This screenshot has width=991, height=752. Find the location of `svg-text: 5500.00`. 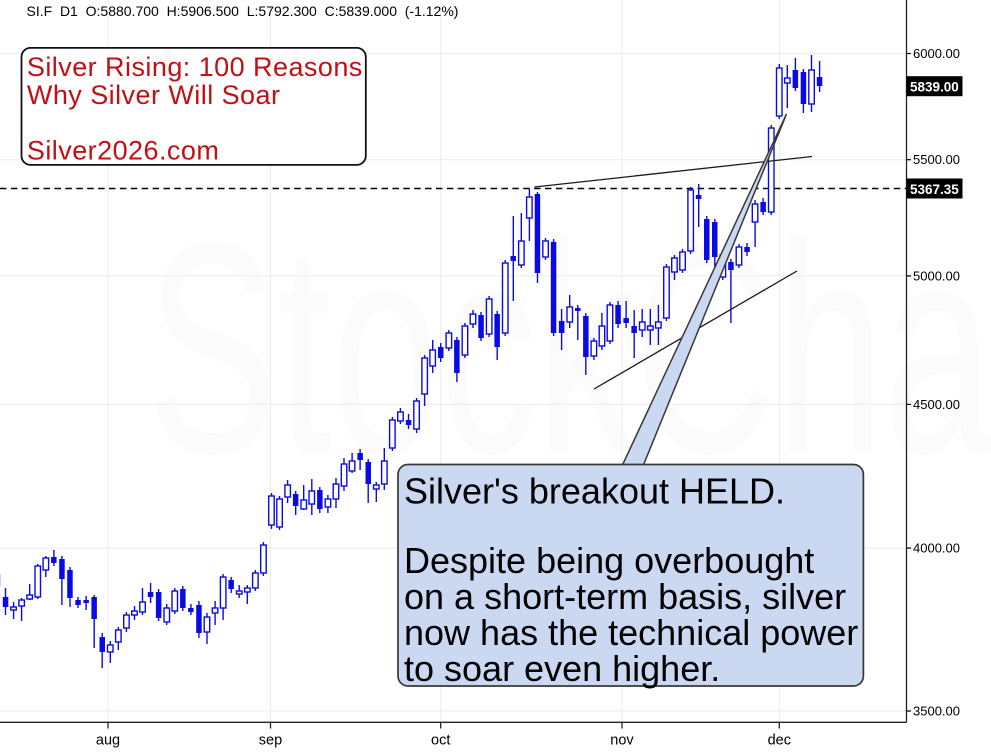

svg-text: 5500.00 is located at coordinates (936, 159).